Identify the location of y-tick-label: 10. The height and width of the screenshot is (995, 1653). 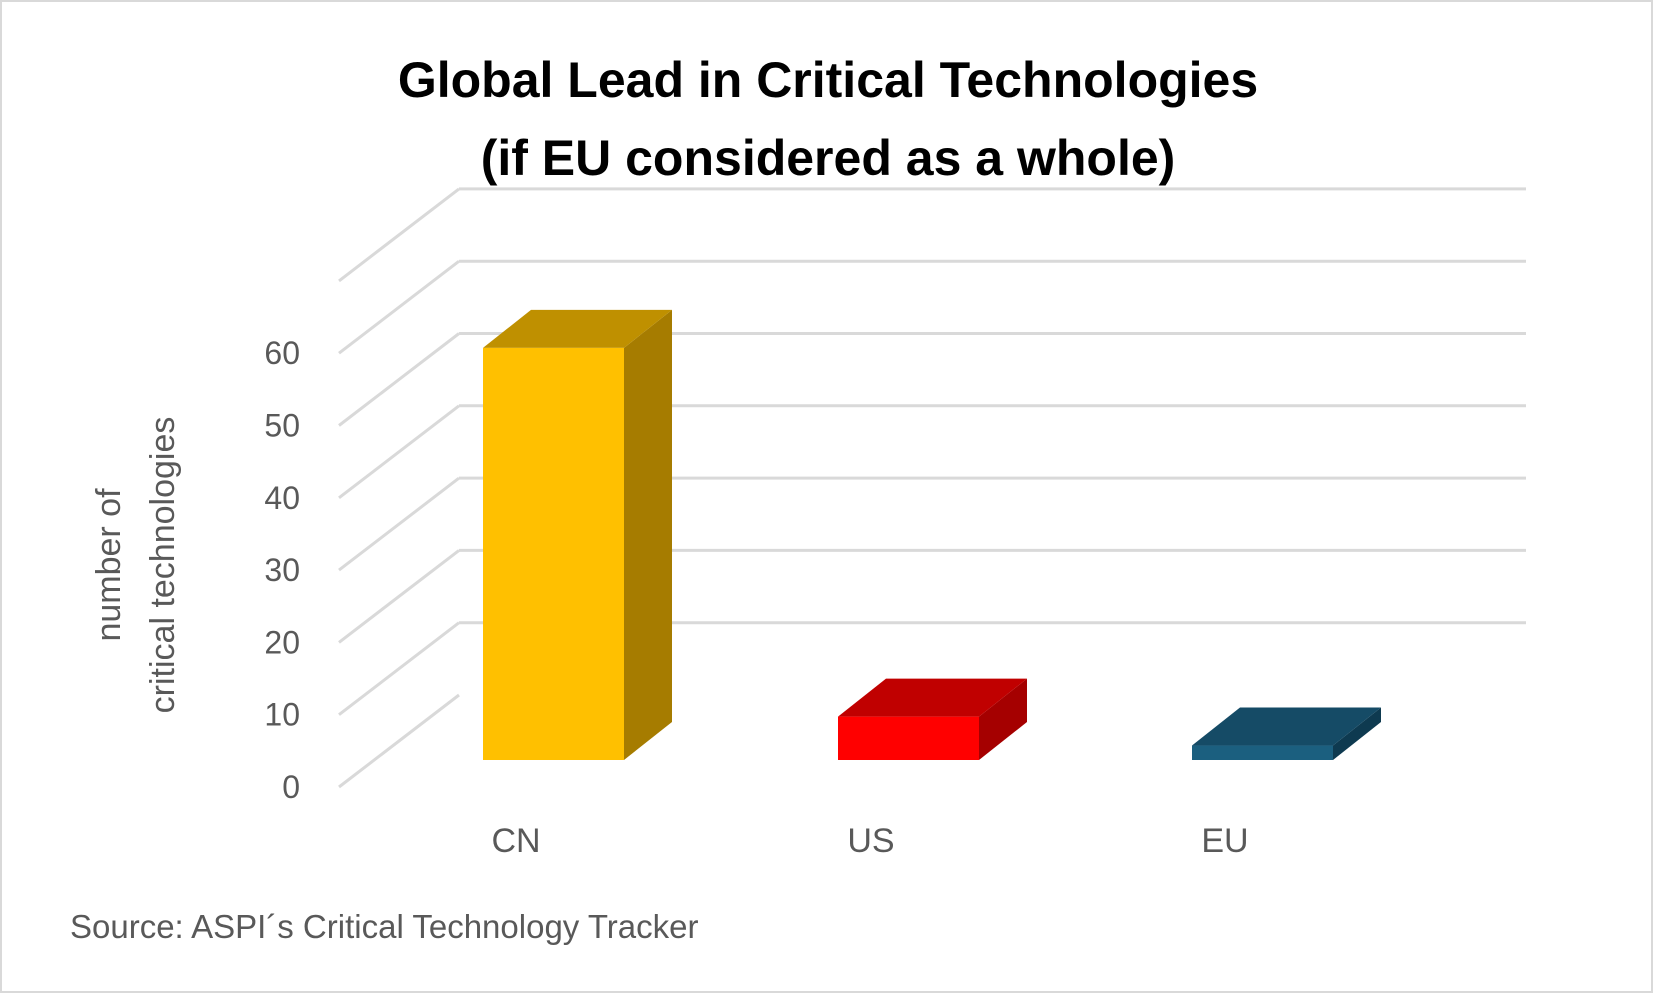
(282, 715).